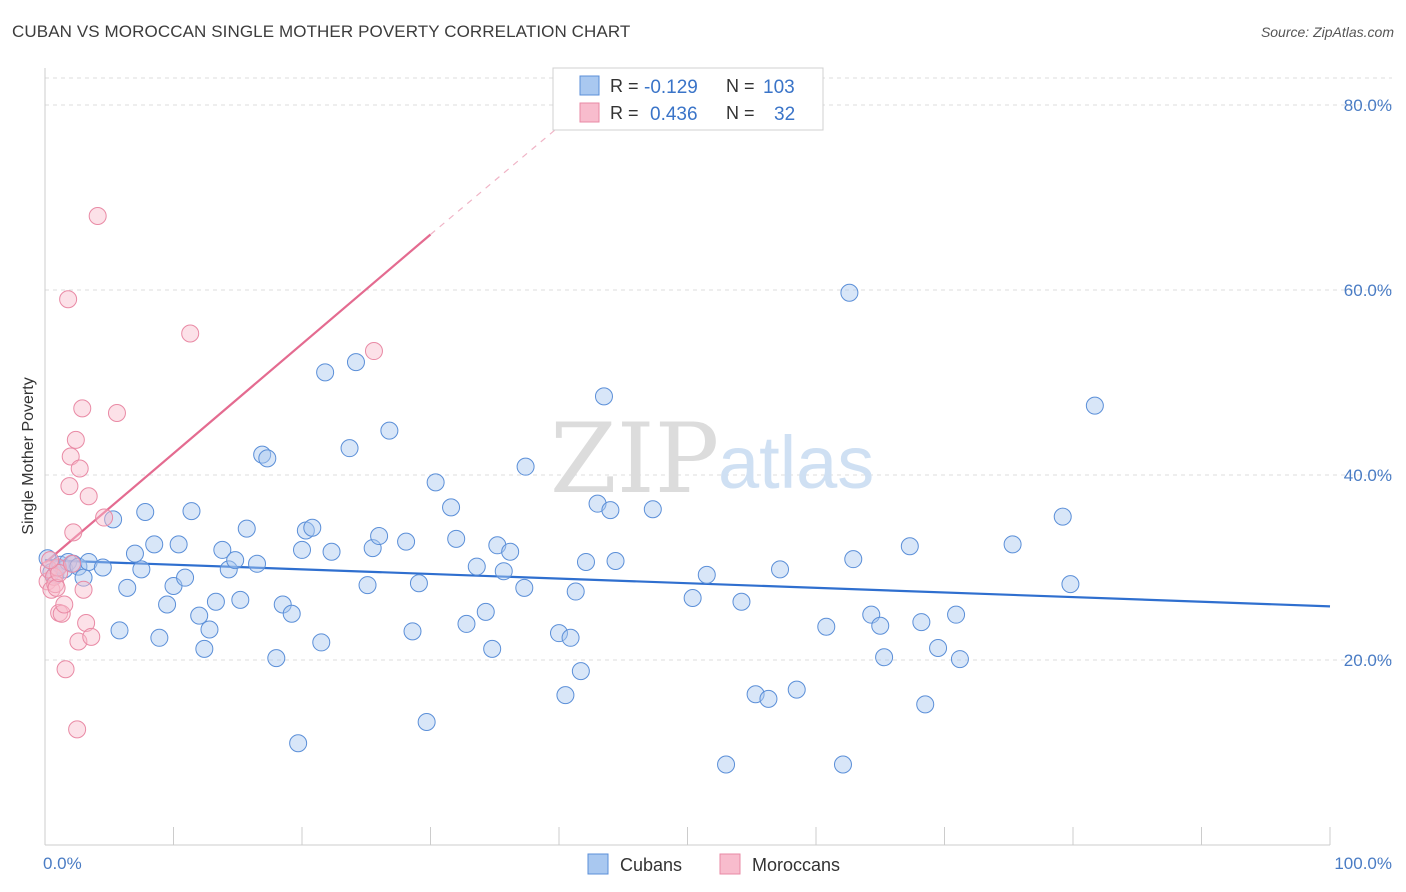  I want to click on legend-r-label-moroccans: R =, so click(624, 113).